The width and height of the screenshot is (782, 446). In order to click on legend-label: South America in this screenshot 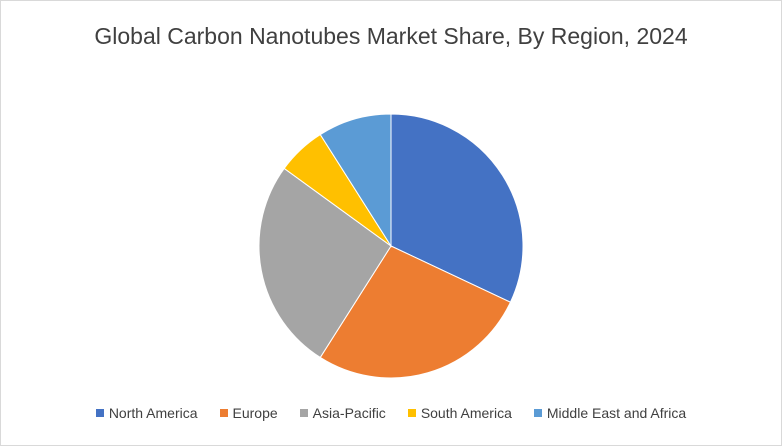, I will do `click(466, 413)`.